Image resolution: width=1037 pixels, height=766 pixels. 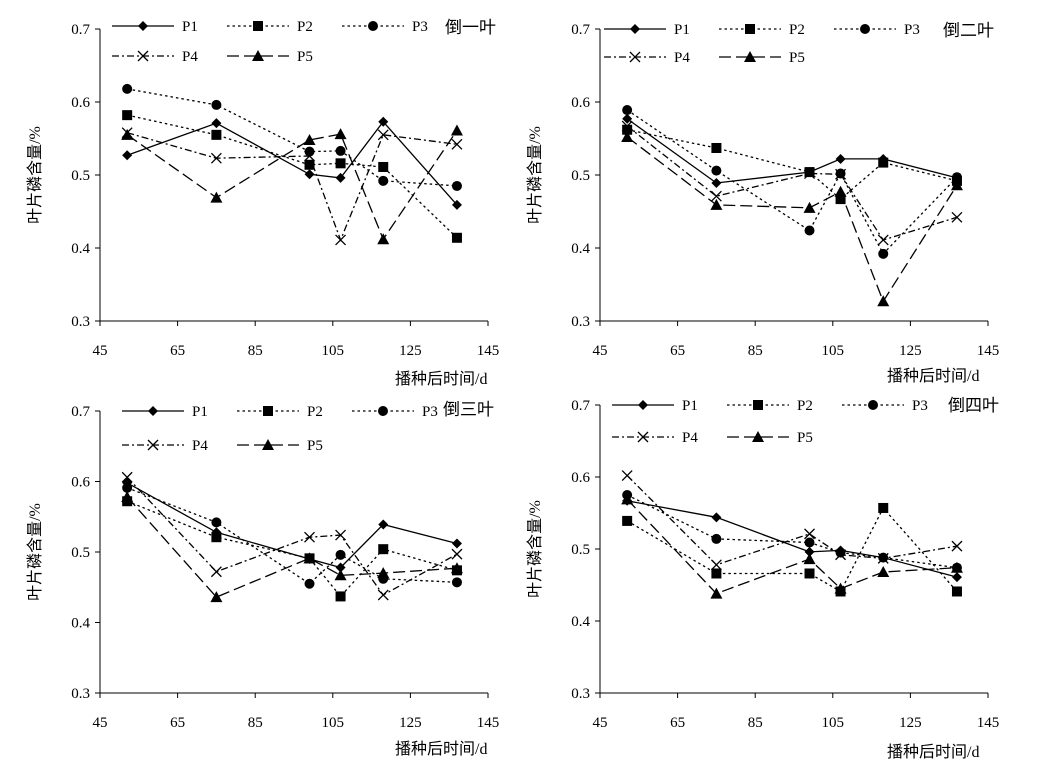 I want to click on panel-title: 倒二叶, so click(x=968, y=30).